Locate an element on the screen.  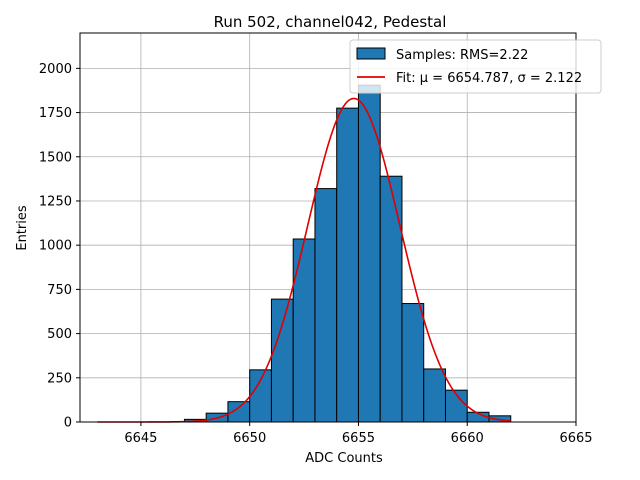
y-tick-label: 1000 is located at coordinates (55, 246).